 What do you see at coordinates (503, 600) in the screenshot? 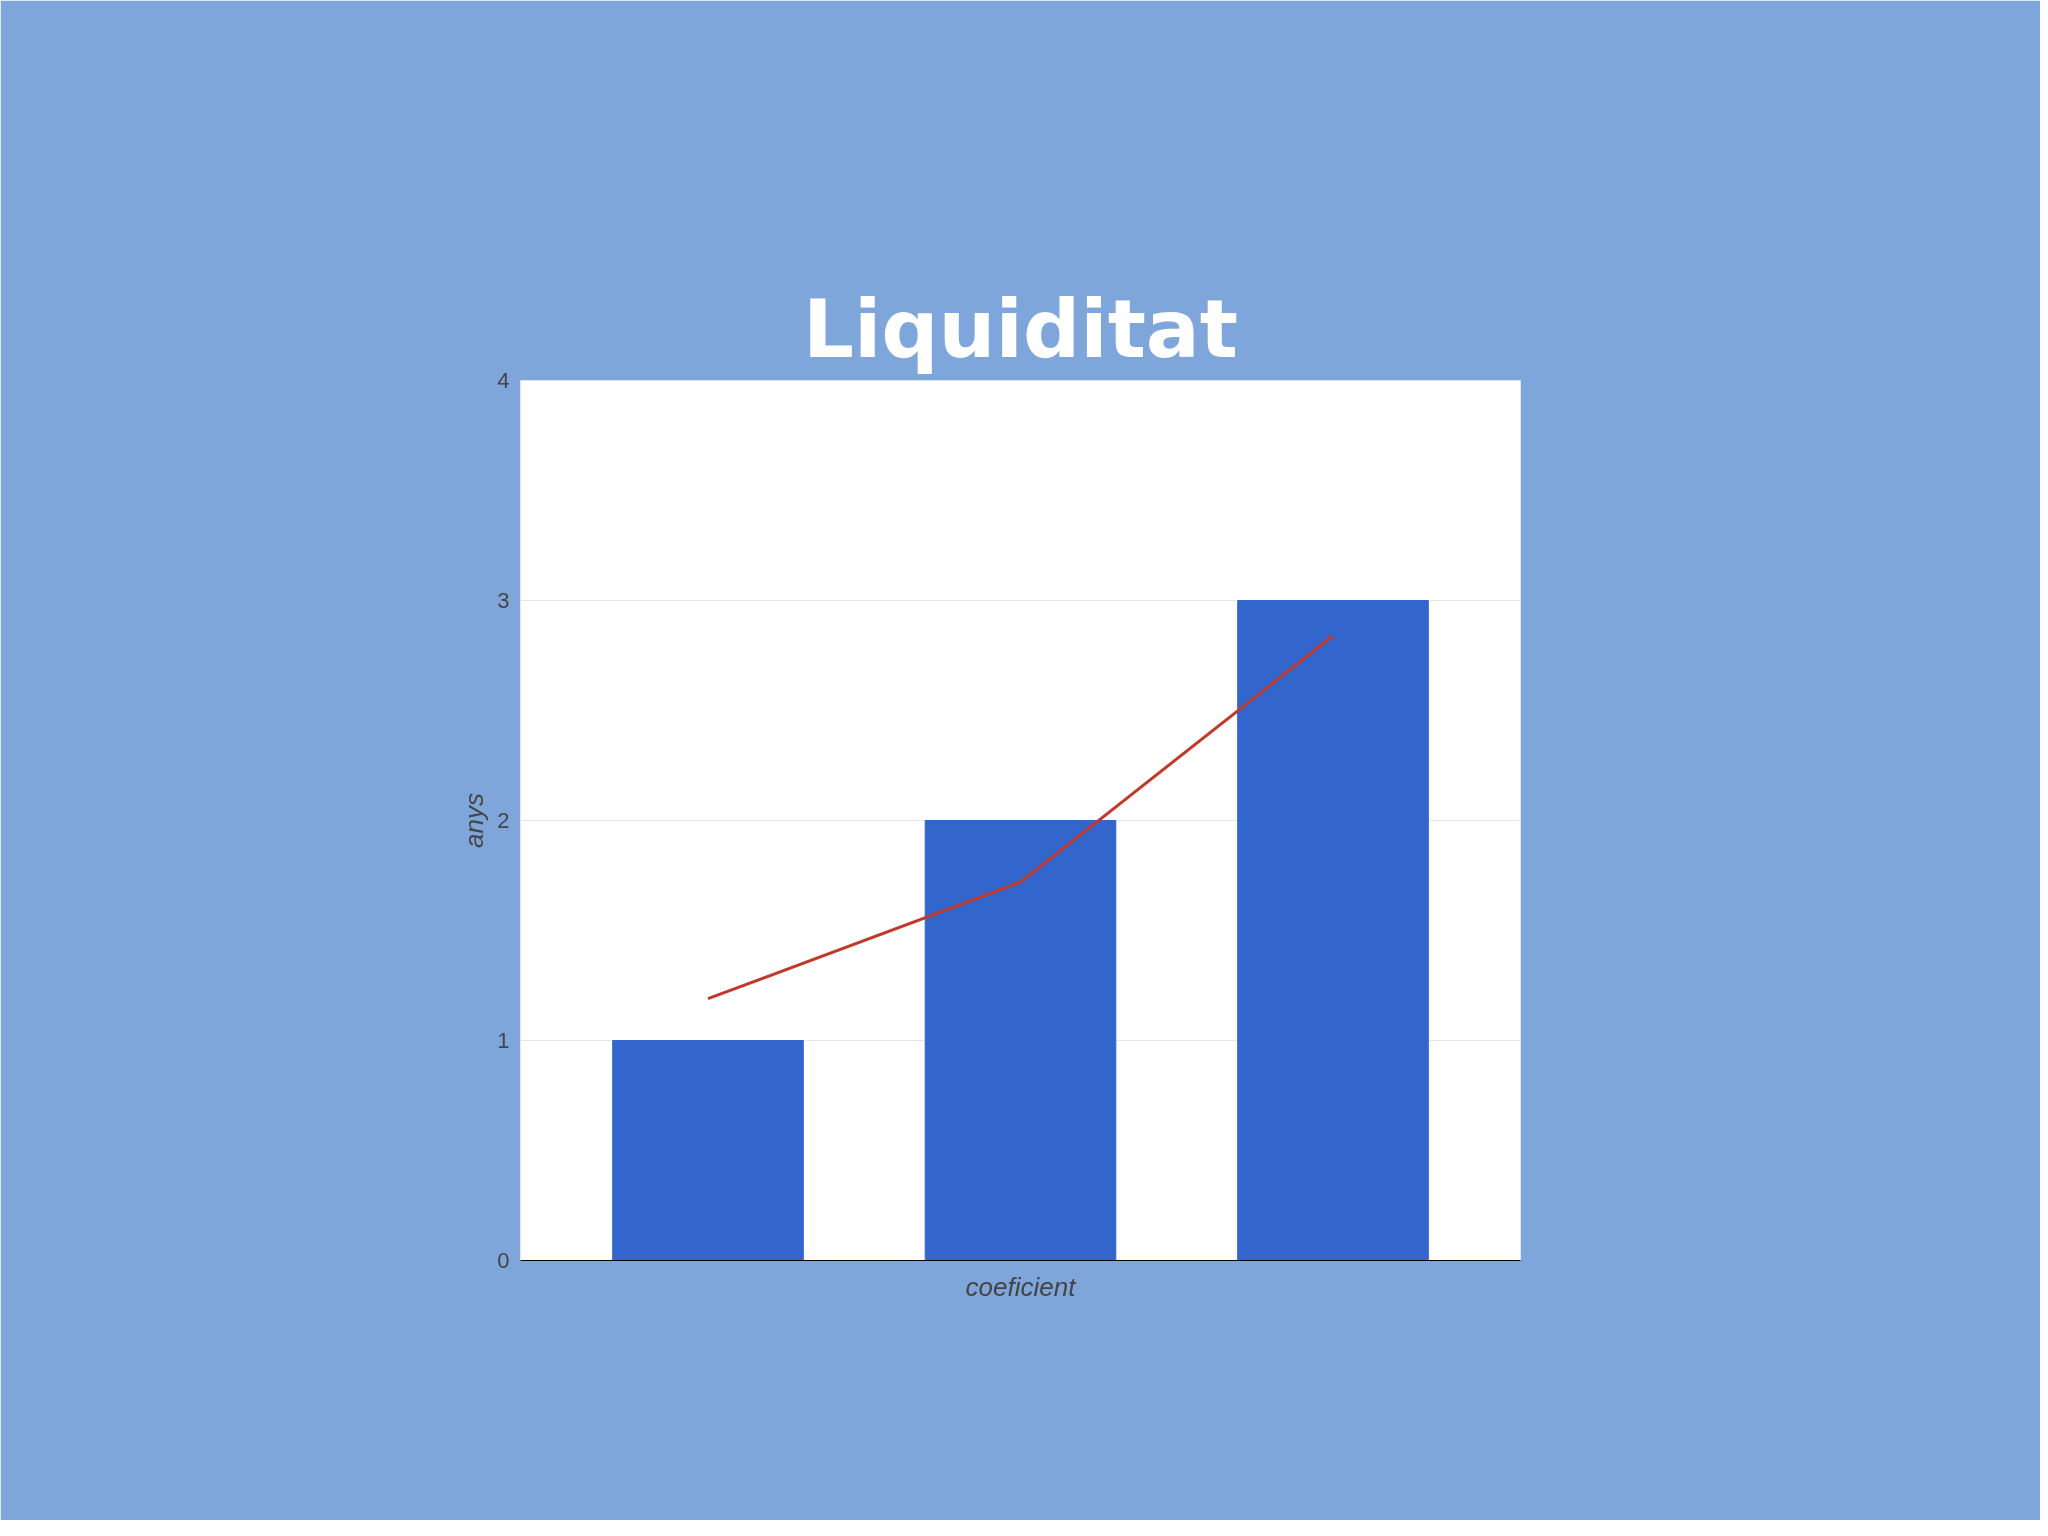
I see `y-tick-label: 3` at bounding box center [503, 600].